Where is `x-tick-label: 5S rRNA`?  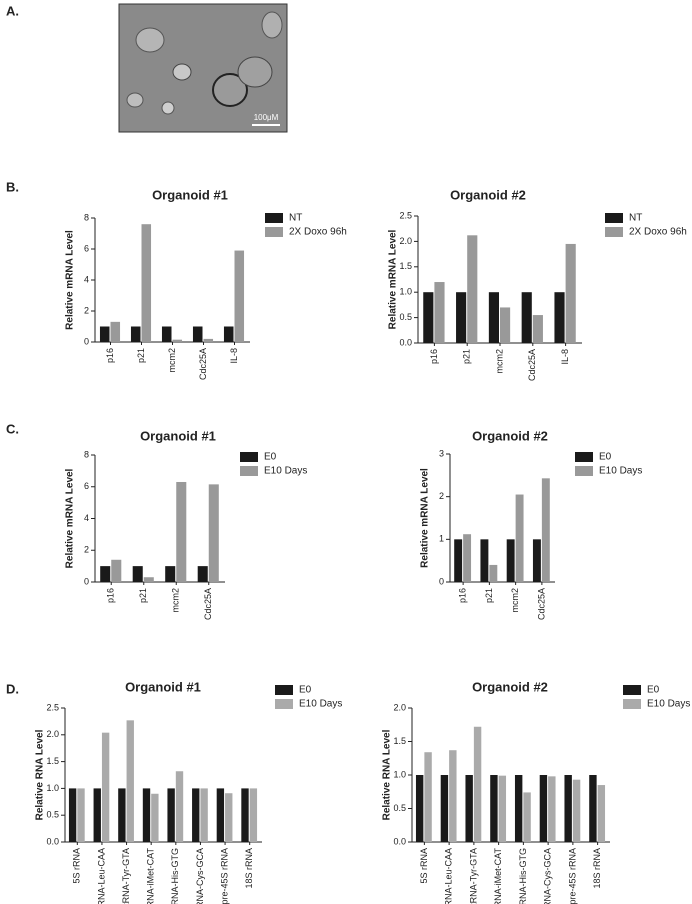
x-tick-label: 5S rRNA is located at coordinates (424, 866).